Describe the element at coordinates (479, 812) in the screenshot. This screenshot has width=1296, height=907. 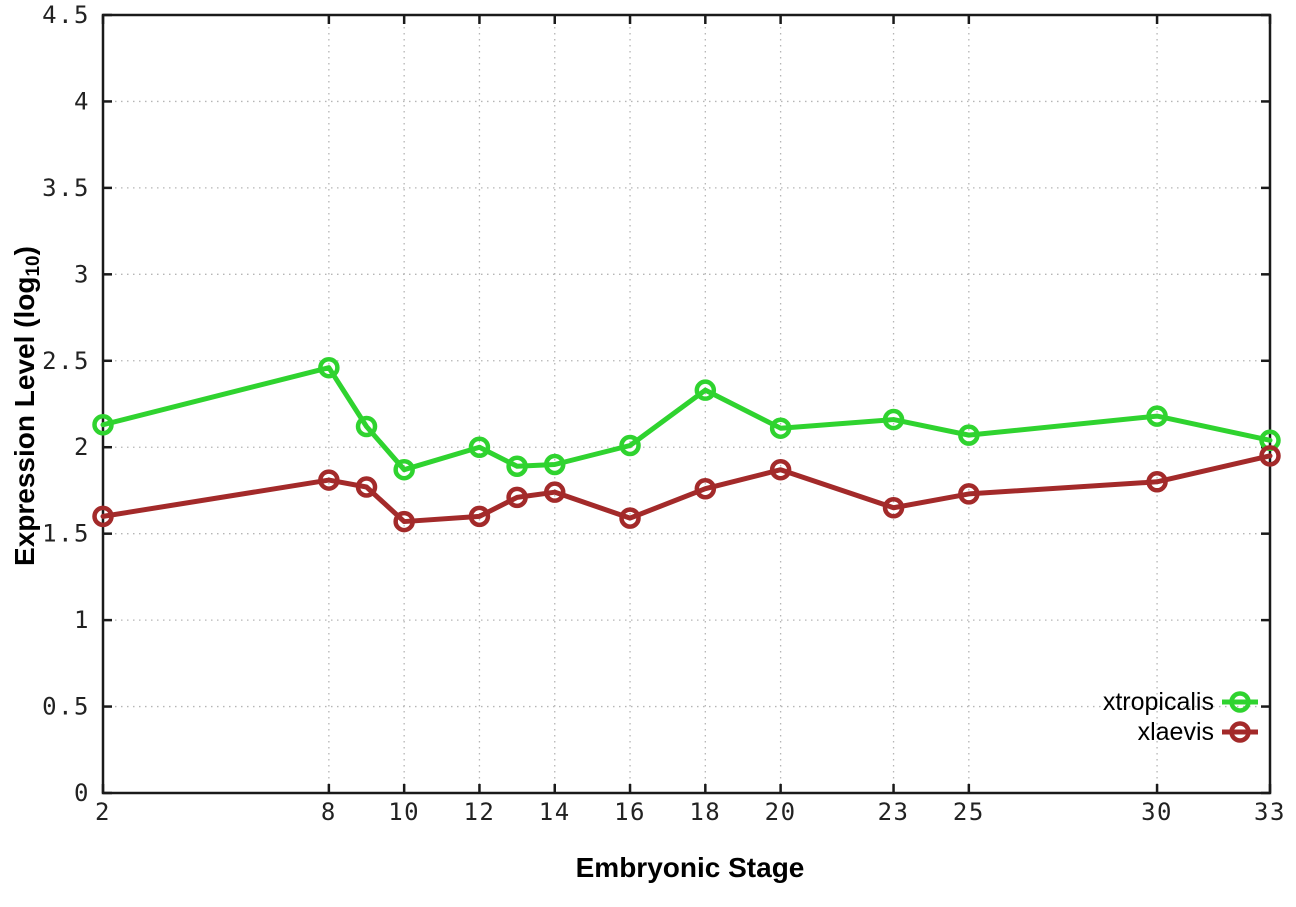
I see `x-tick-label: 12` at that location.